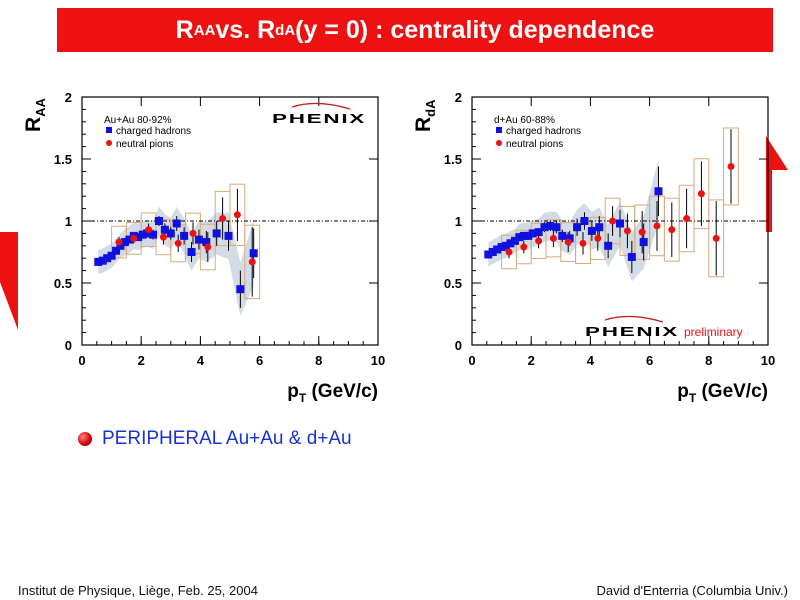 Image resolution: width=800 pixels, height=600 pixels. What do you see at coordinates (153, 131) in the screenshot?
I see `legend-charged-hadrons: charged hadrons` at bounding box center [153, 131].